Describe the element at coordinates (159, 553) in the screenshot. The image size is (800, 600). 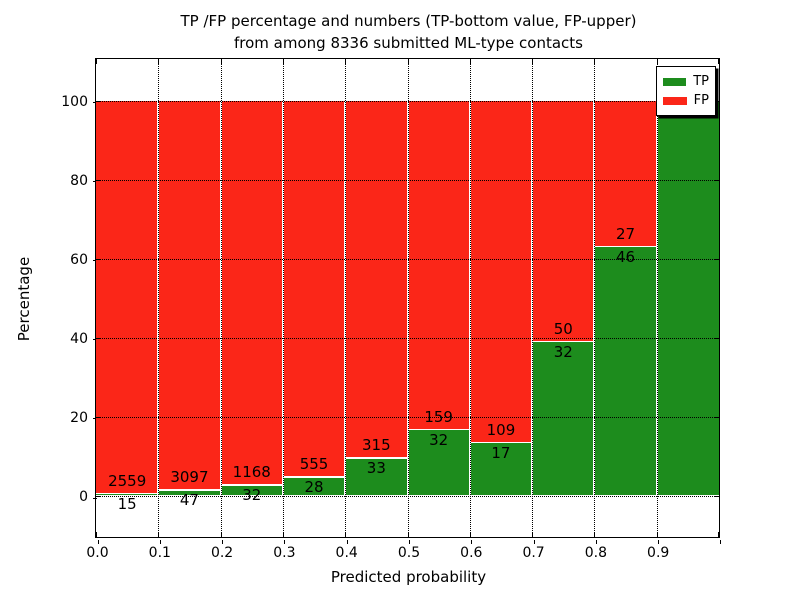
I see `x-tick-label: 0.1` at that location.